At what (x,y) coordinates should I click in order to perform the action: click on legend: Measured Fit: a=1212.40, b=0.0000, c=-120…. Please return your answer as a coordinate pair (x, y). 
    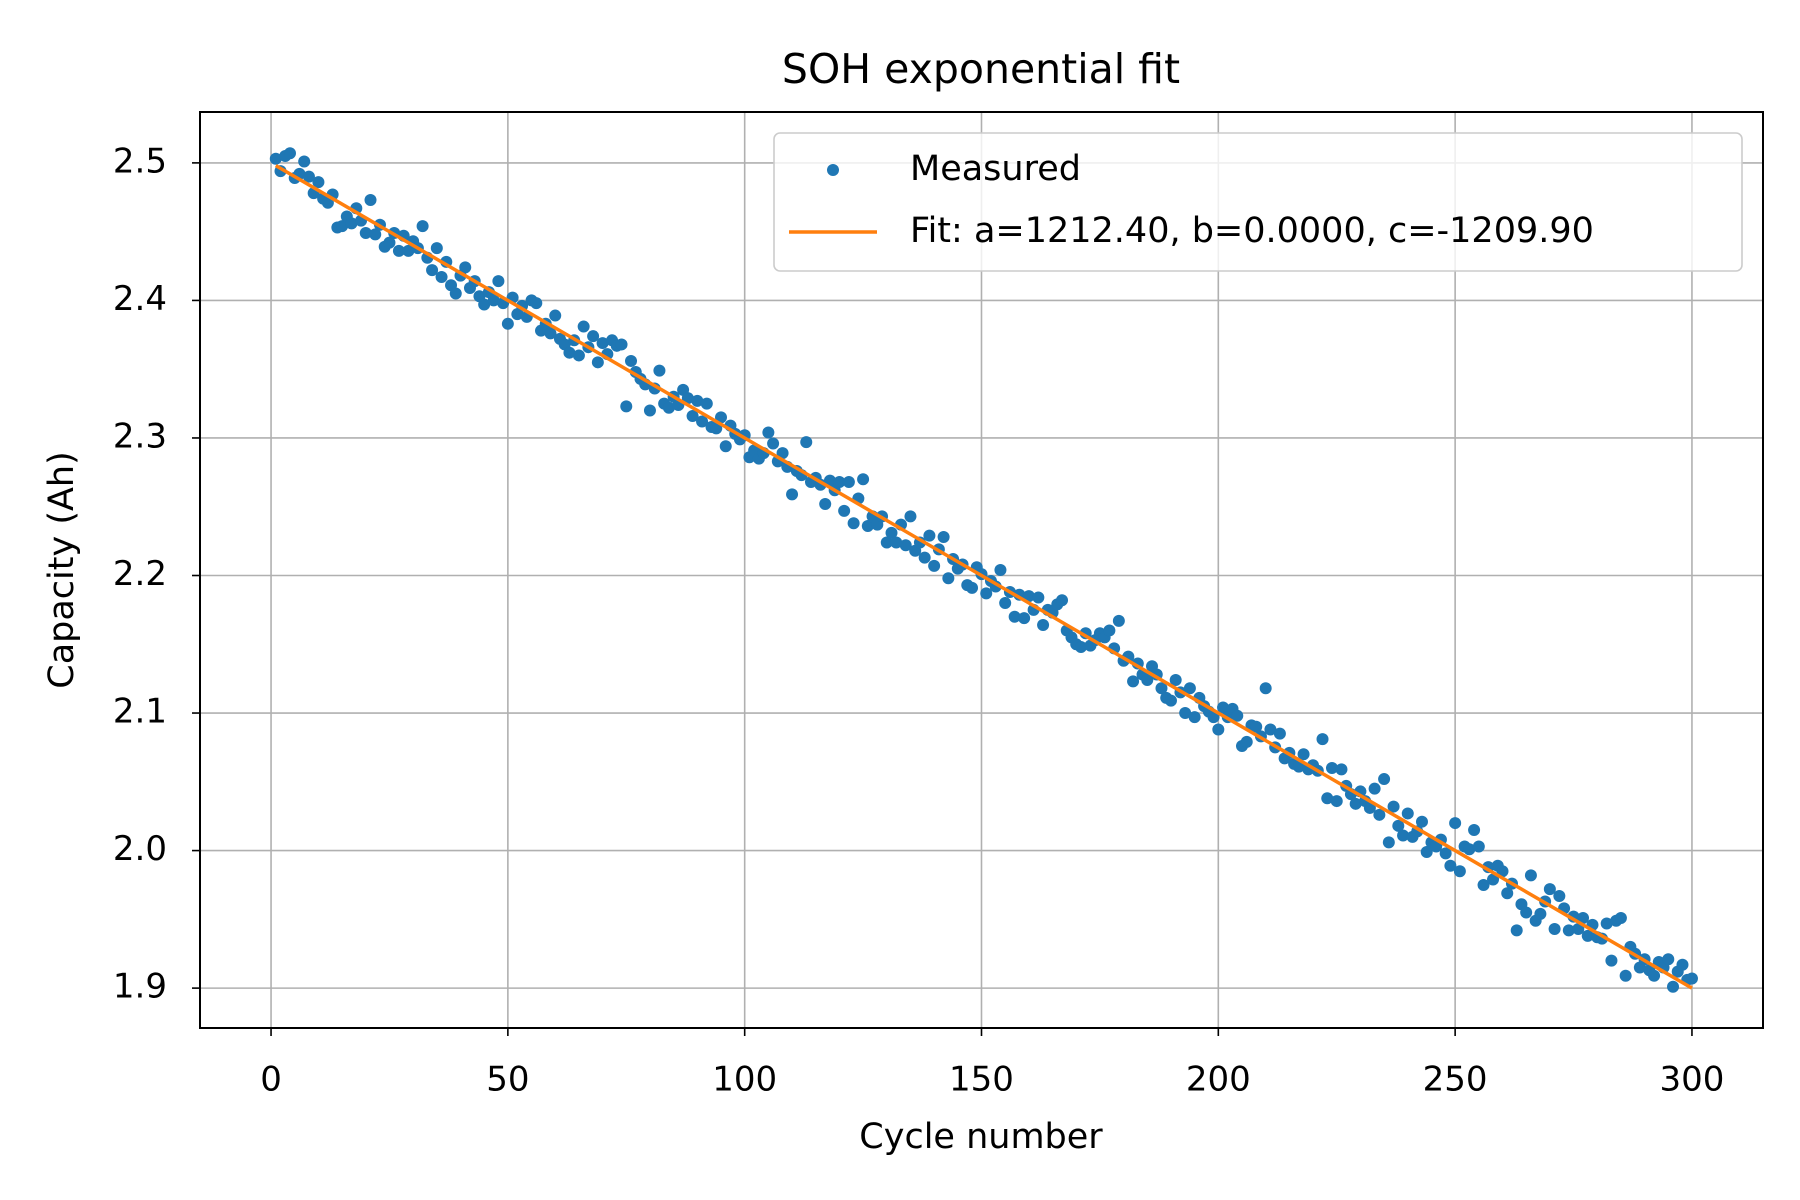
    Looking at the image, I should click on (1258, 202).